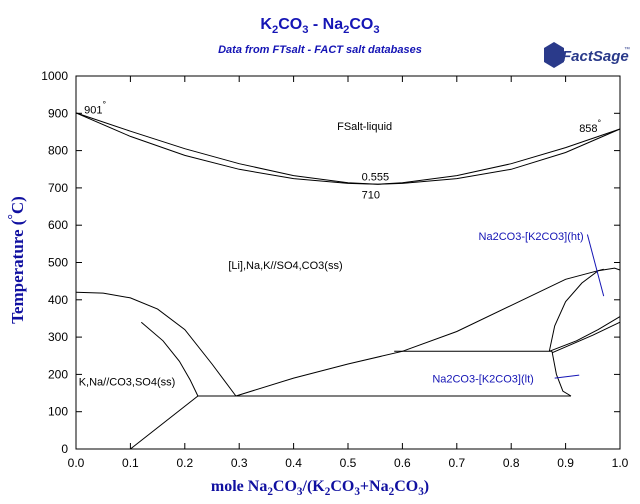 This screenshot has height=504, width=640. What do you see at coordinates (595, 56) in the screenshot?
I see `logo-text: FactSage` at bounding box center [595, 56].